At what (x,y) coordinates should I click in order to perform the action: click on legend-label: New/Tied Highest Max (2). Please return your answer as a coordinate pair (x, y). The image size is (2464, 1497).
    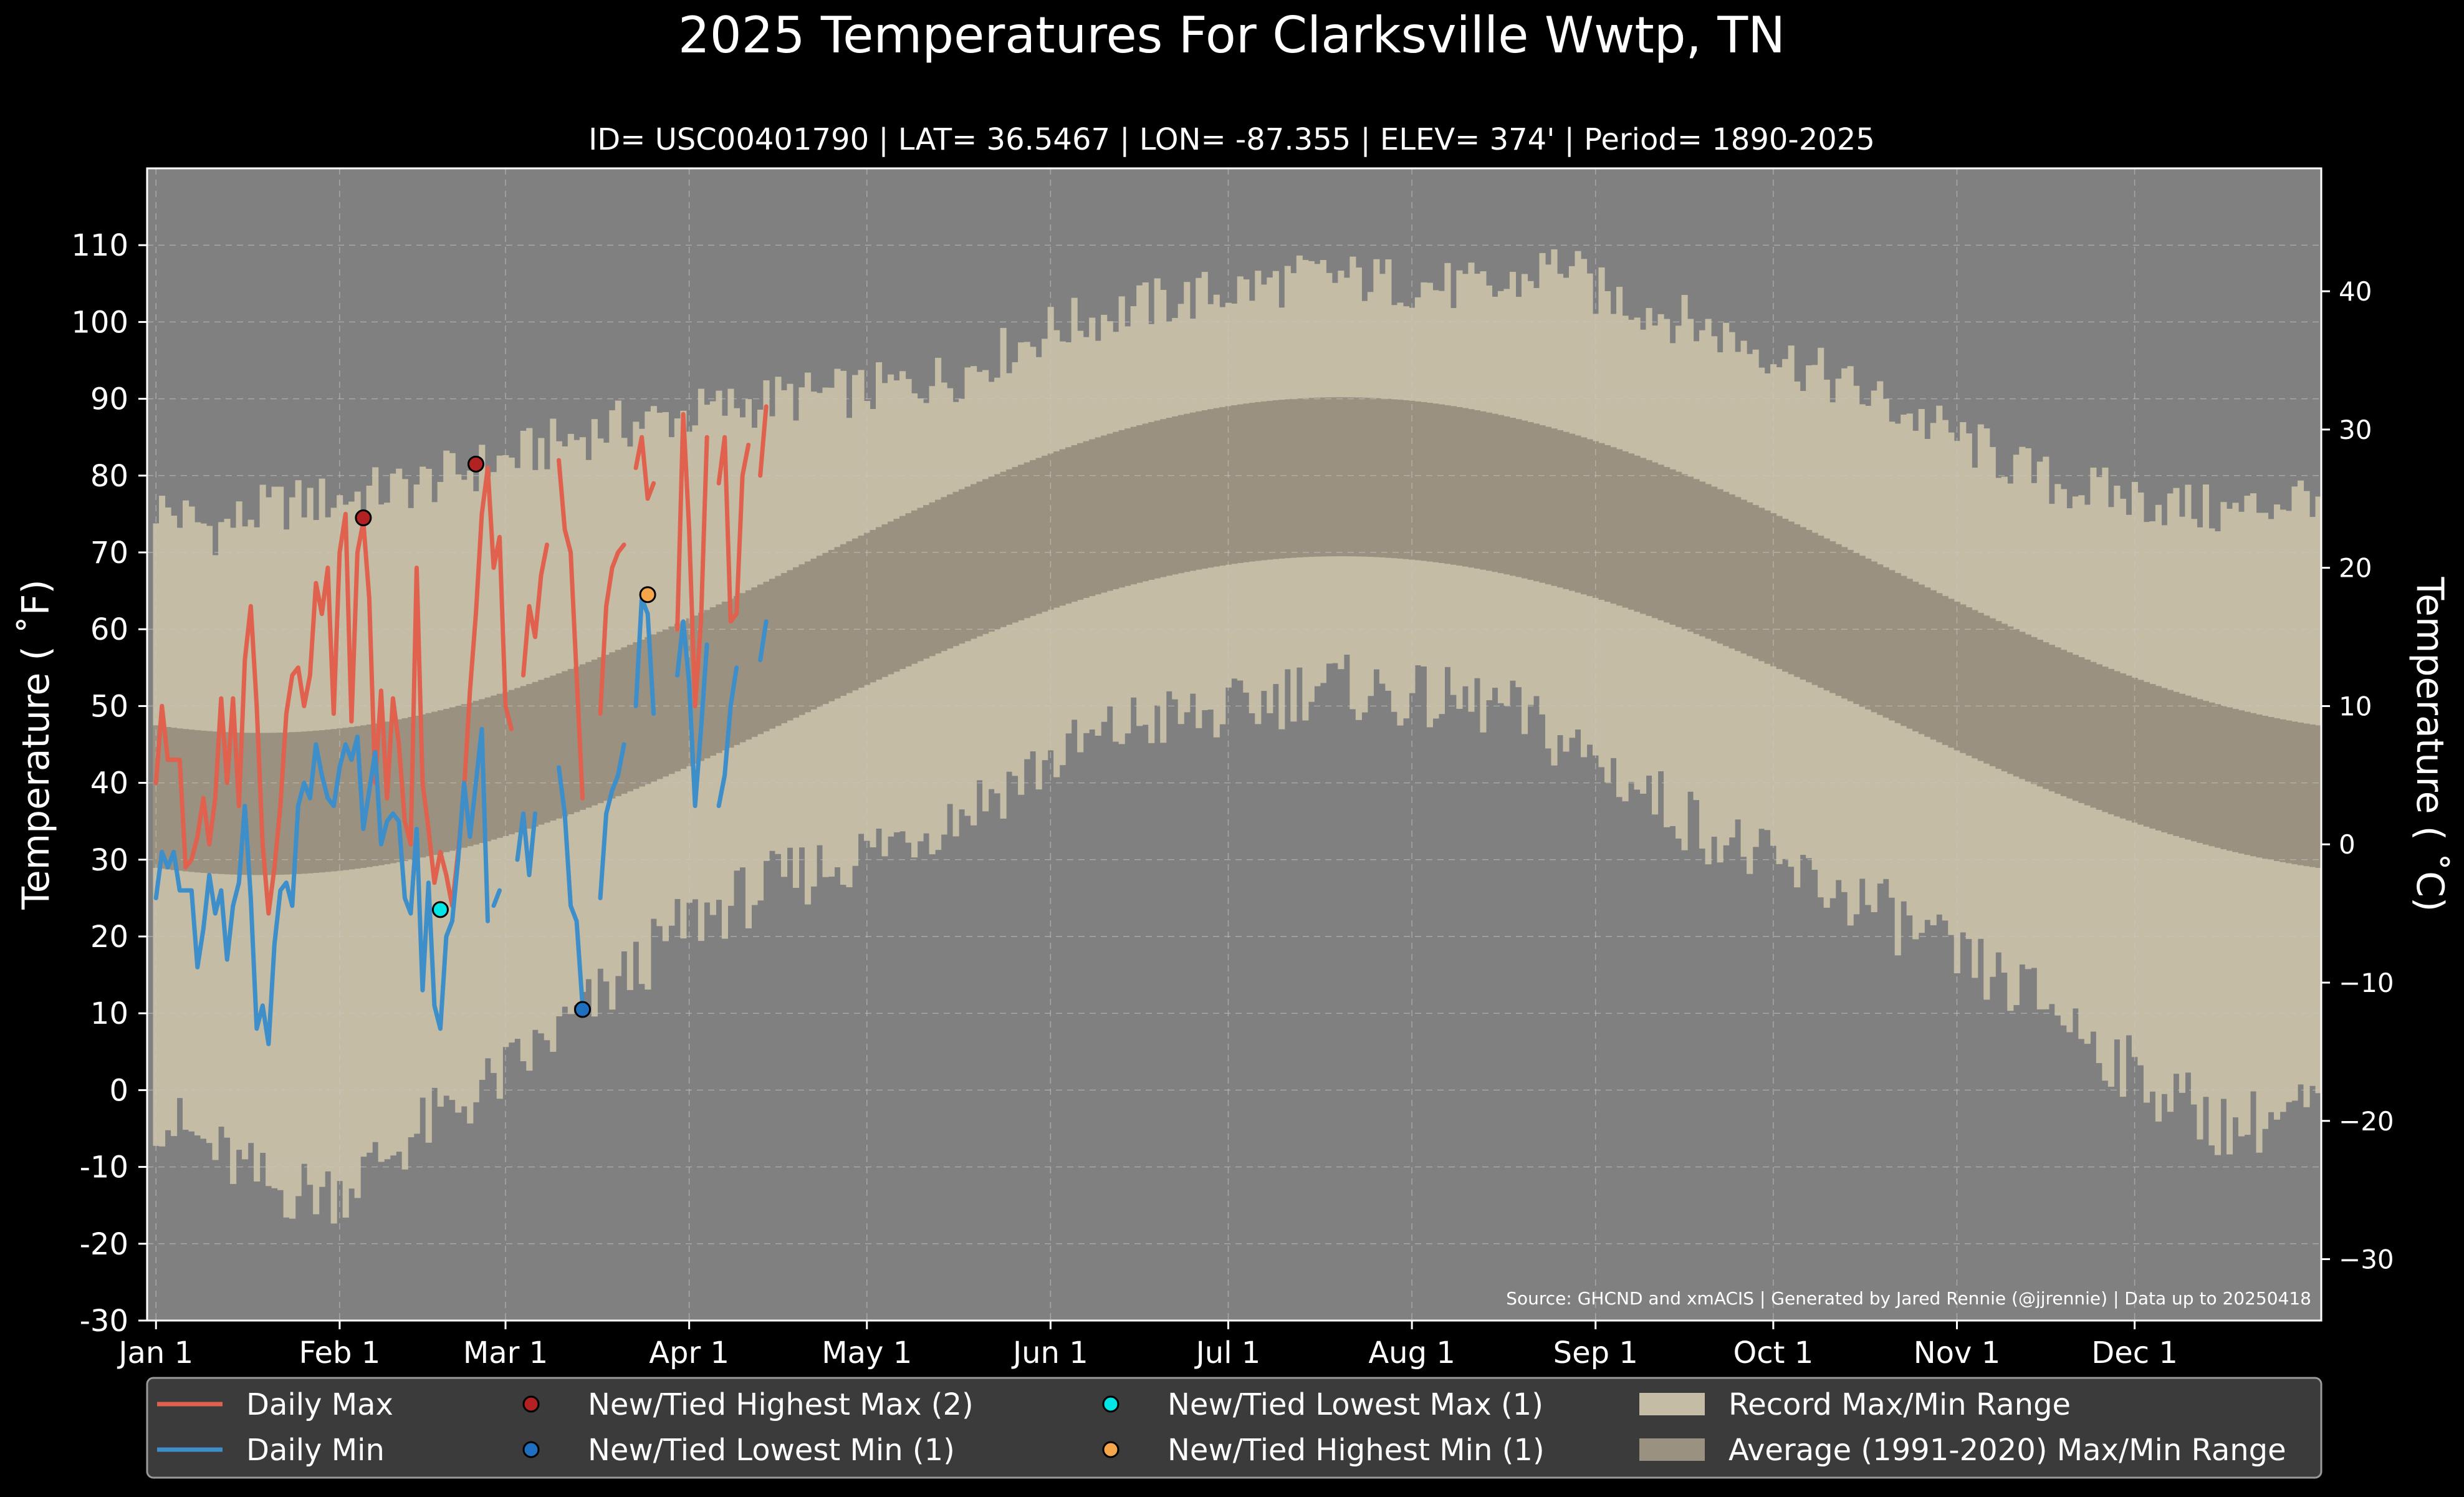
    Looking at the image, I should click on (781, 1404).